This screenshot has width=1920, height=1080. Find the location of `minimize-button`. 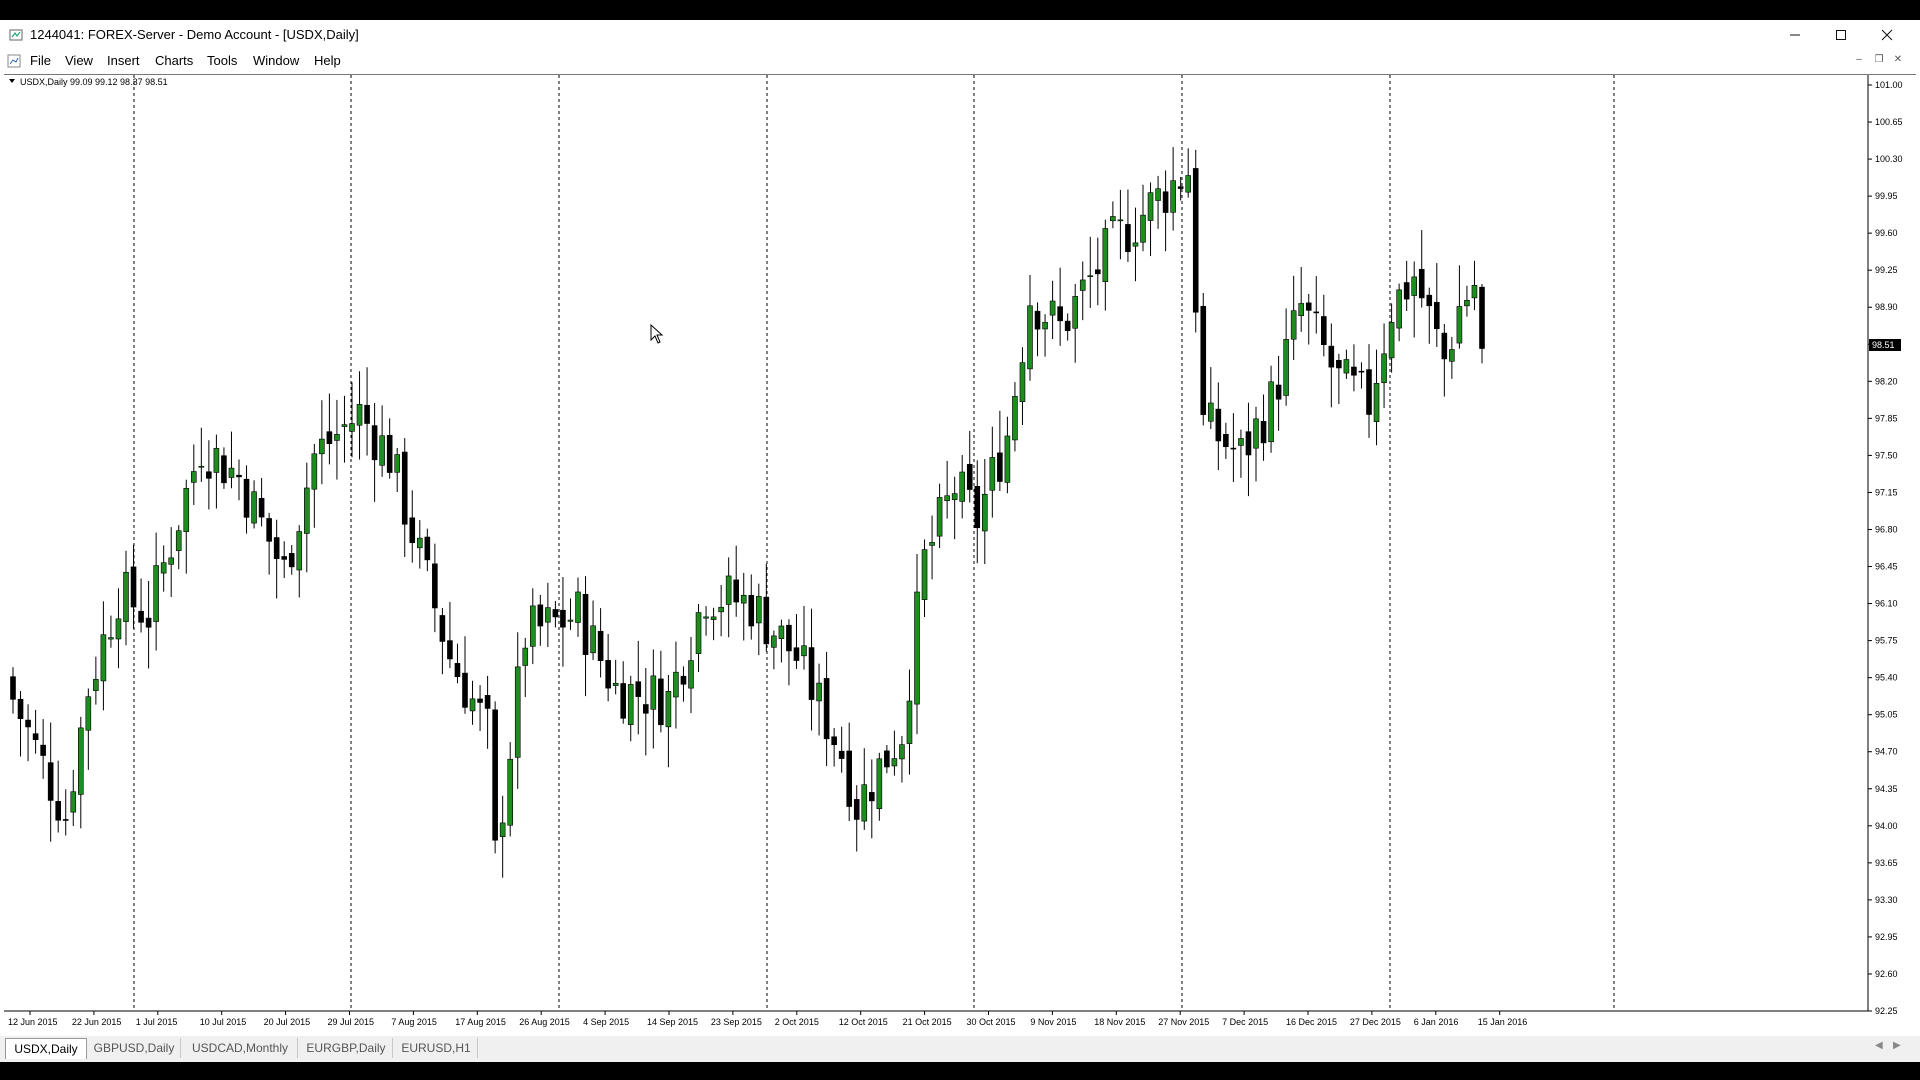

minimize-button is located at coordinates (1795, 35).